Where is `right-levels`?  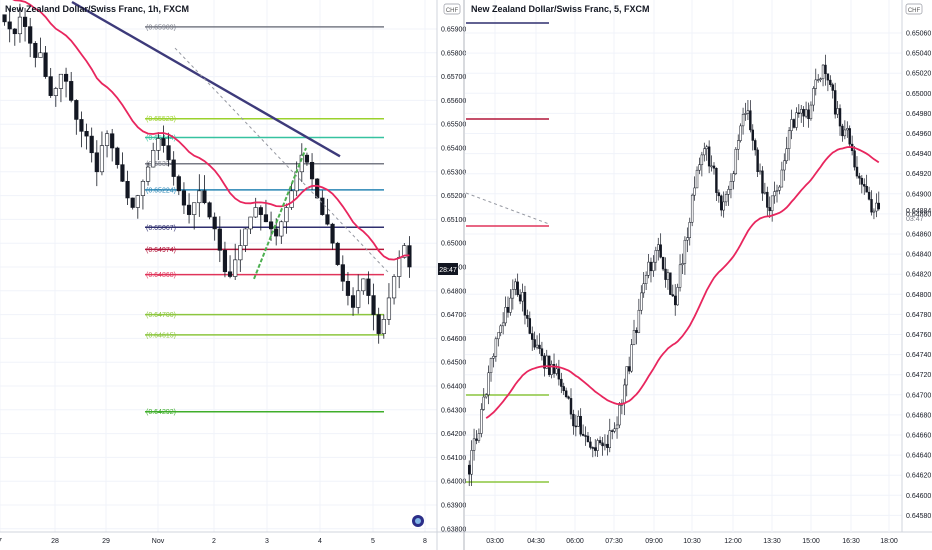
right-levels is located at coordinates (507, 252).